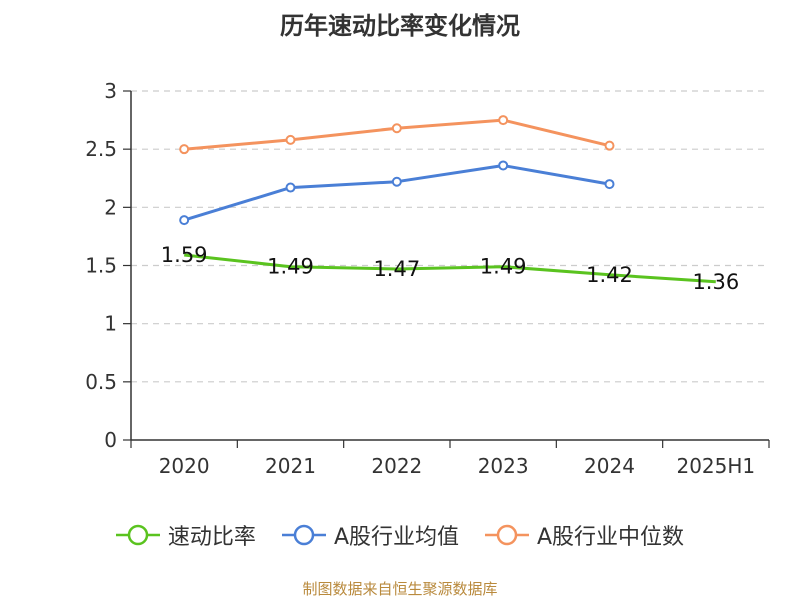 The height and width of the screenshot is (600, 800). I want to click on x-tick-label: 2021, so click(290, 466).